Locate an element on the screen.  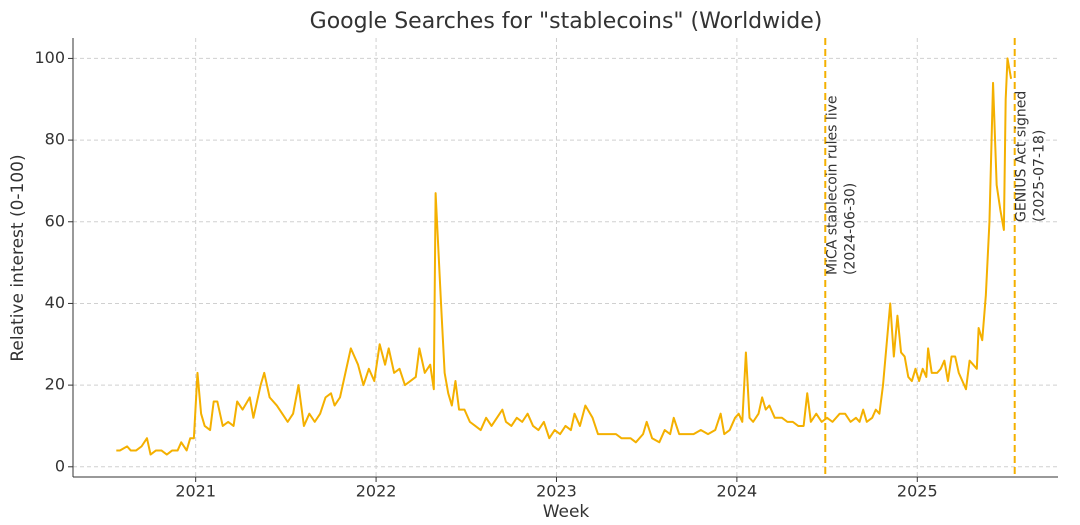
x-axis-label: Week is located at coordinates (566, 512).